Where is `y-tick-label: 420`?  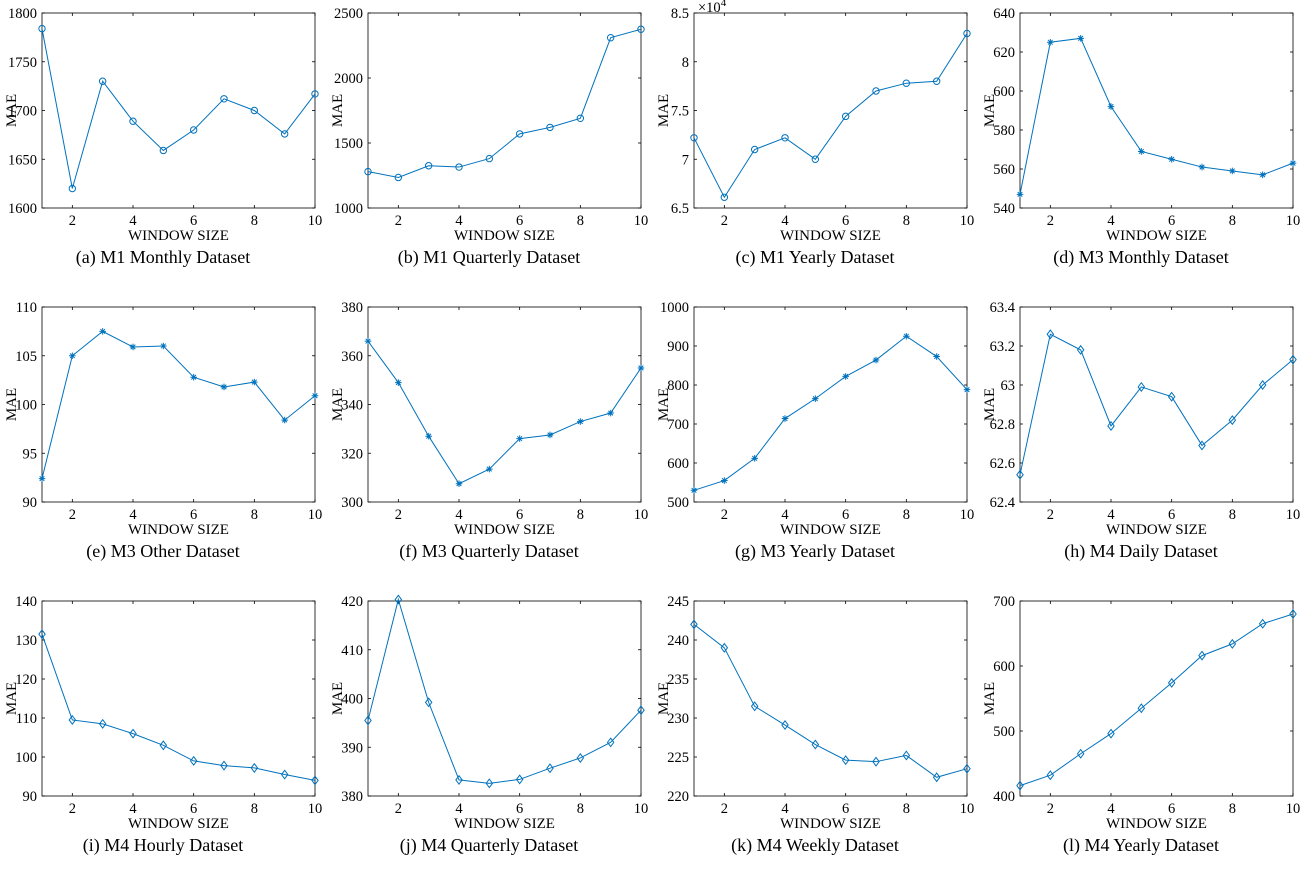
y-tick-label: 420 is located at coordinates (352, 602).